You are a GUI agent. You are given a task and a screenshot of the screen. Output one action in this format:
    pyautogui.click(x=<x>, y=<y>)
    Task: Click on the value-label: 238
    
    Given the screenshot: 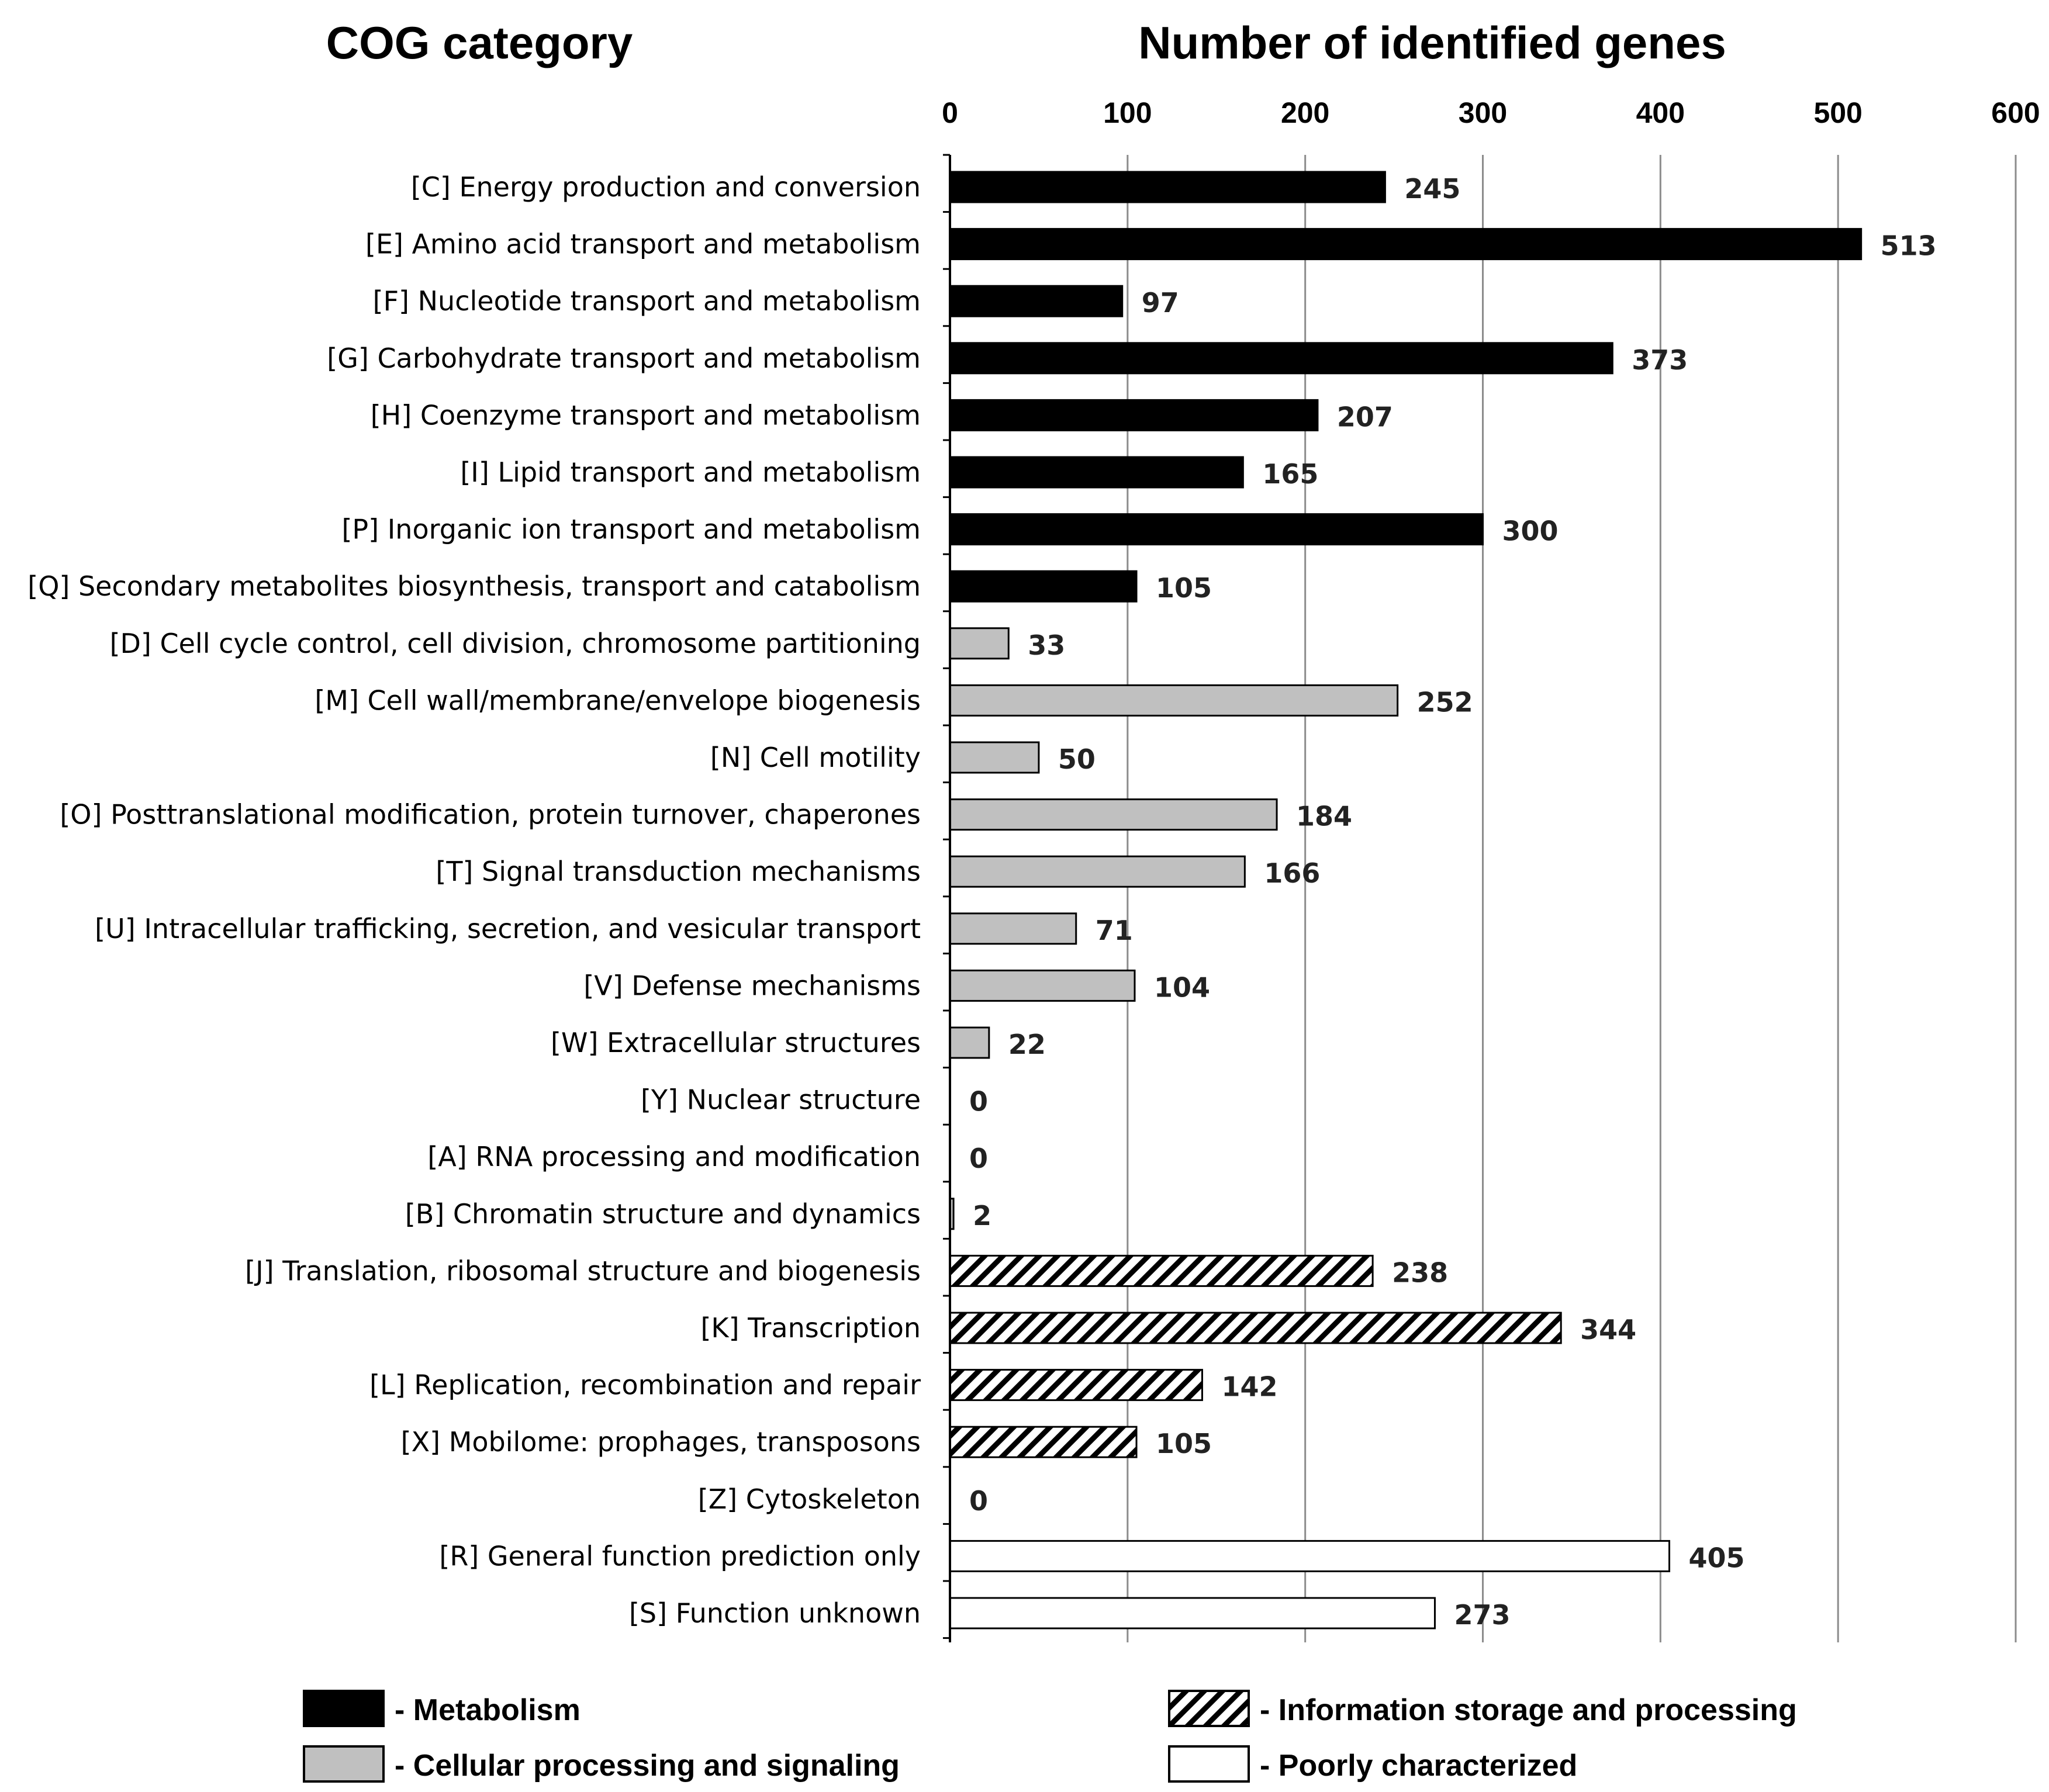 What is the action you would take?
    pyautogui.click(x=1420, y=1272)
    